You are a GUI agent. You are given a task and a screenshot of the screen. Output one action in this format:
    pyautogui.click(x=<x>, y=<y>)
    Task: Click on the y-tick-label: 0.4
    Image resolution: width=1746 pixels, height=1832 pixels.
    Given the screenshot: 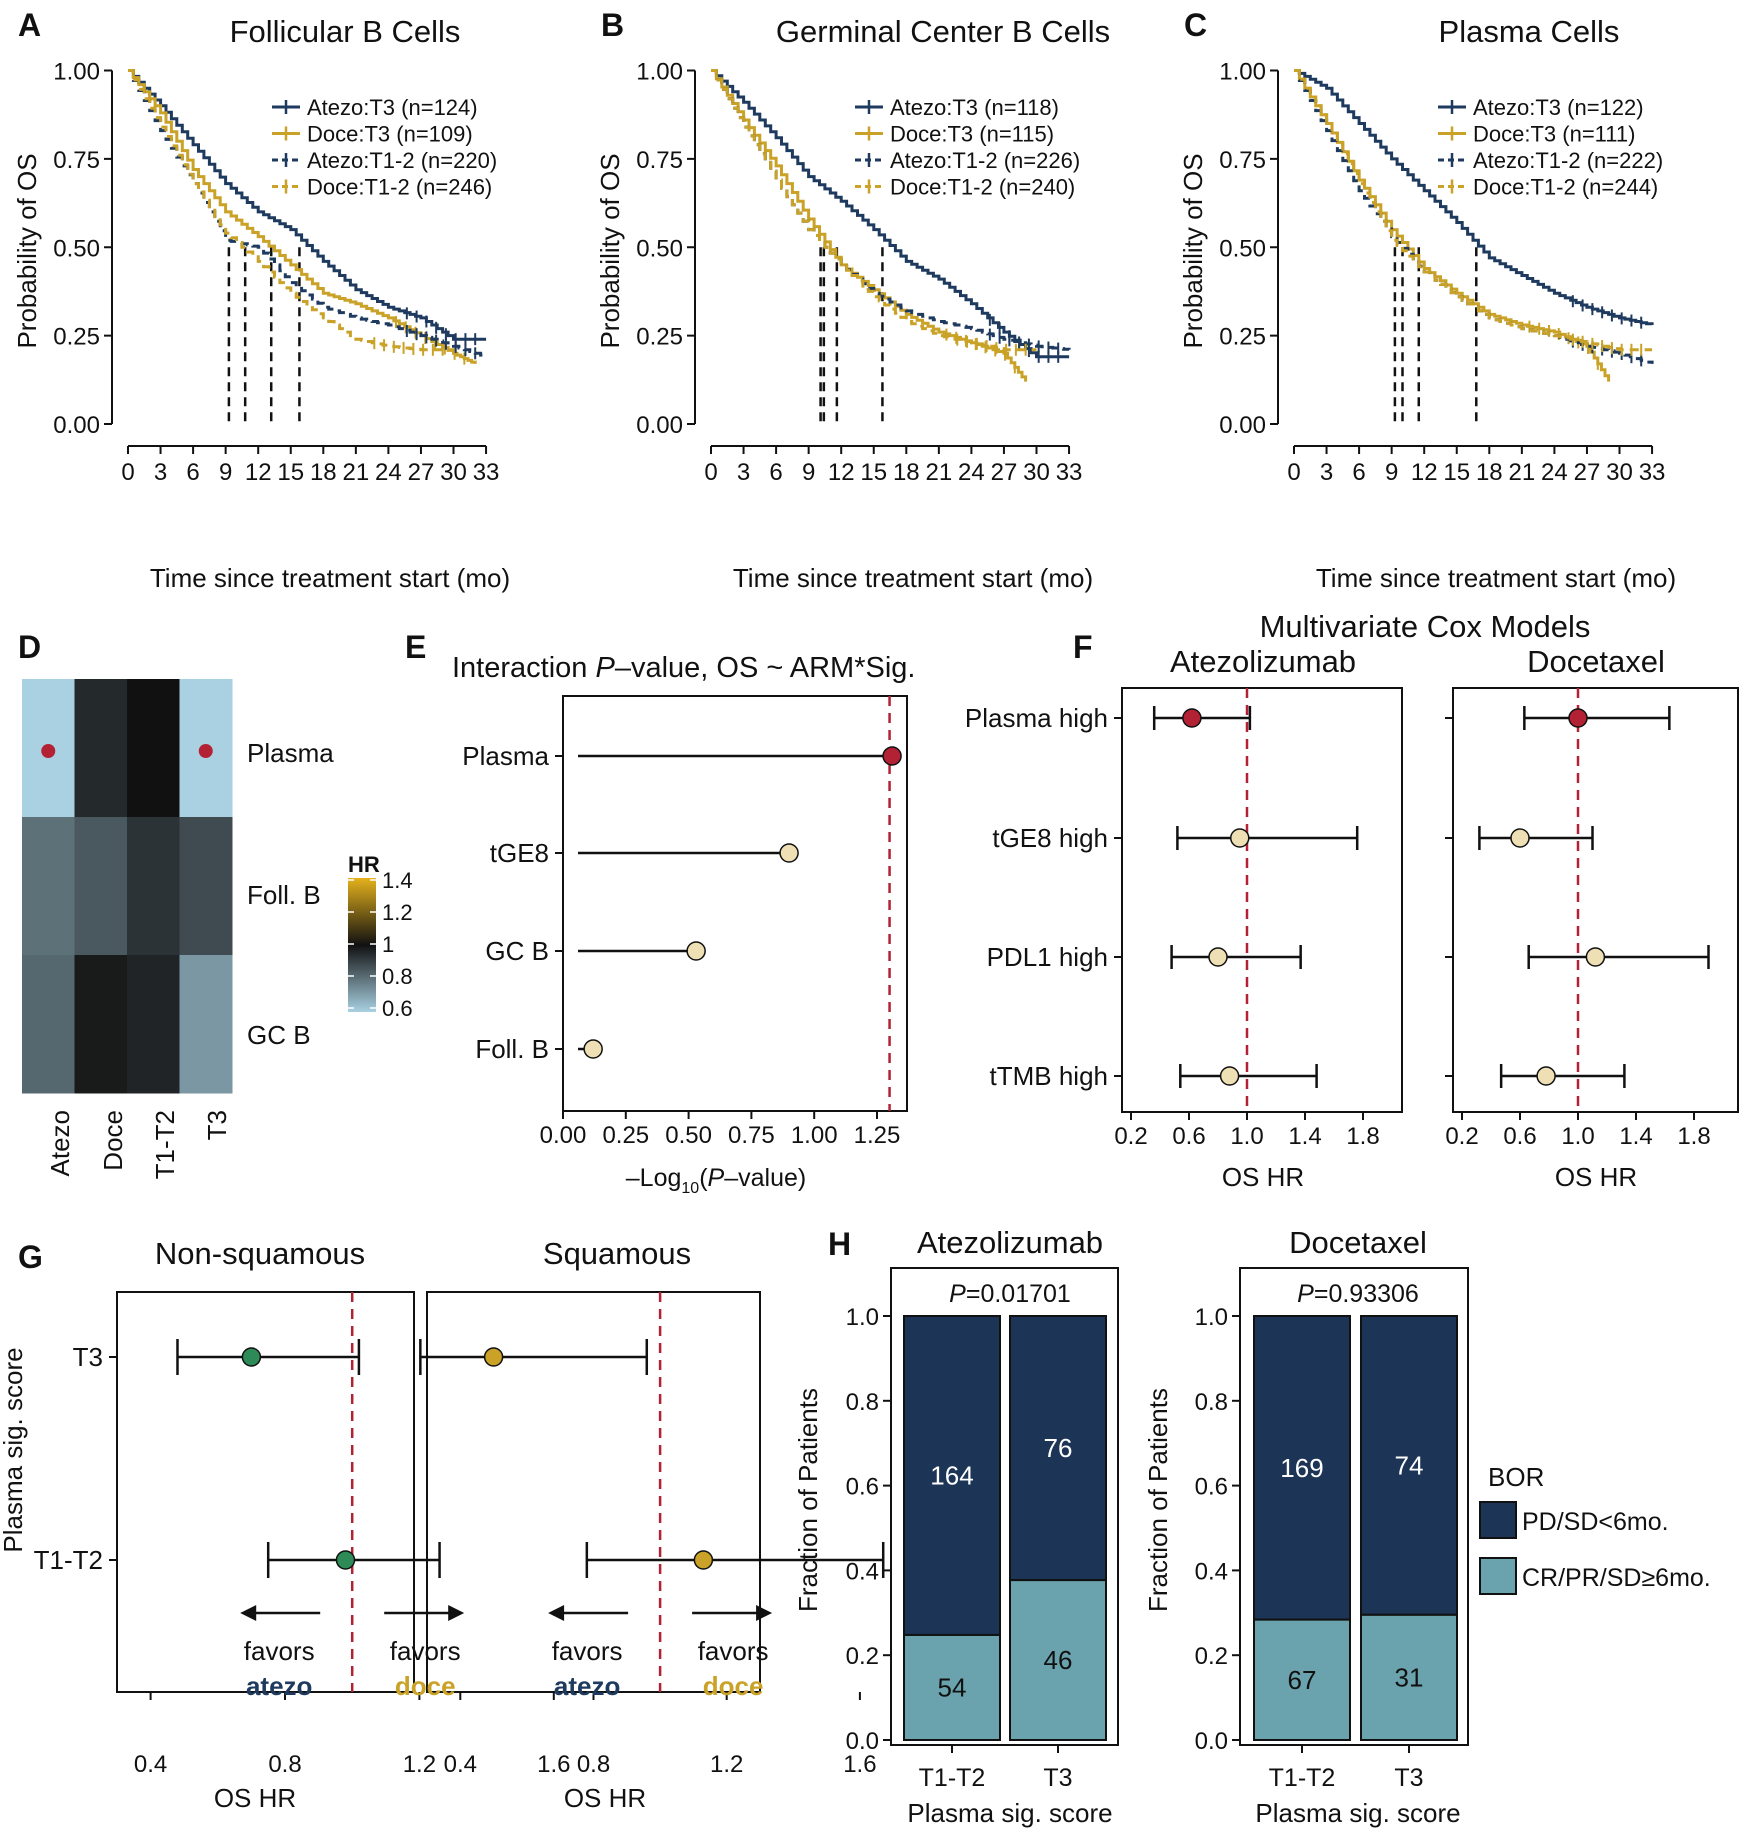 What is the action you would take?
    pyautogui.click(x=862, y=1571)
    